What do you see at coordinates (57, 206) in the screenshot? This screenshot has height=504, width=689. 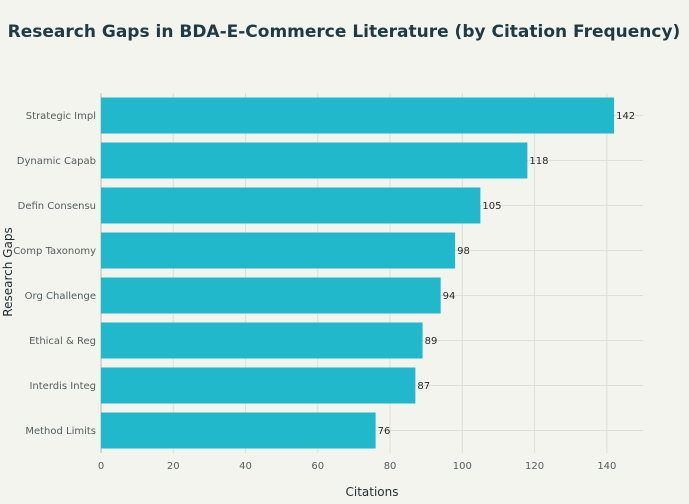 I see `category-label: Defin Consensu` at bounding box center [57, 206].